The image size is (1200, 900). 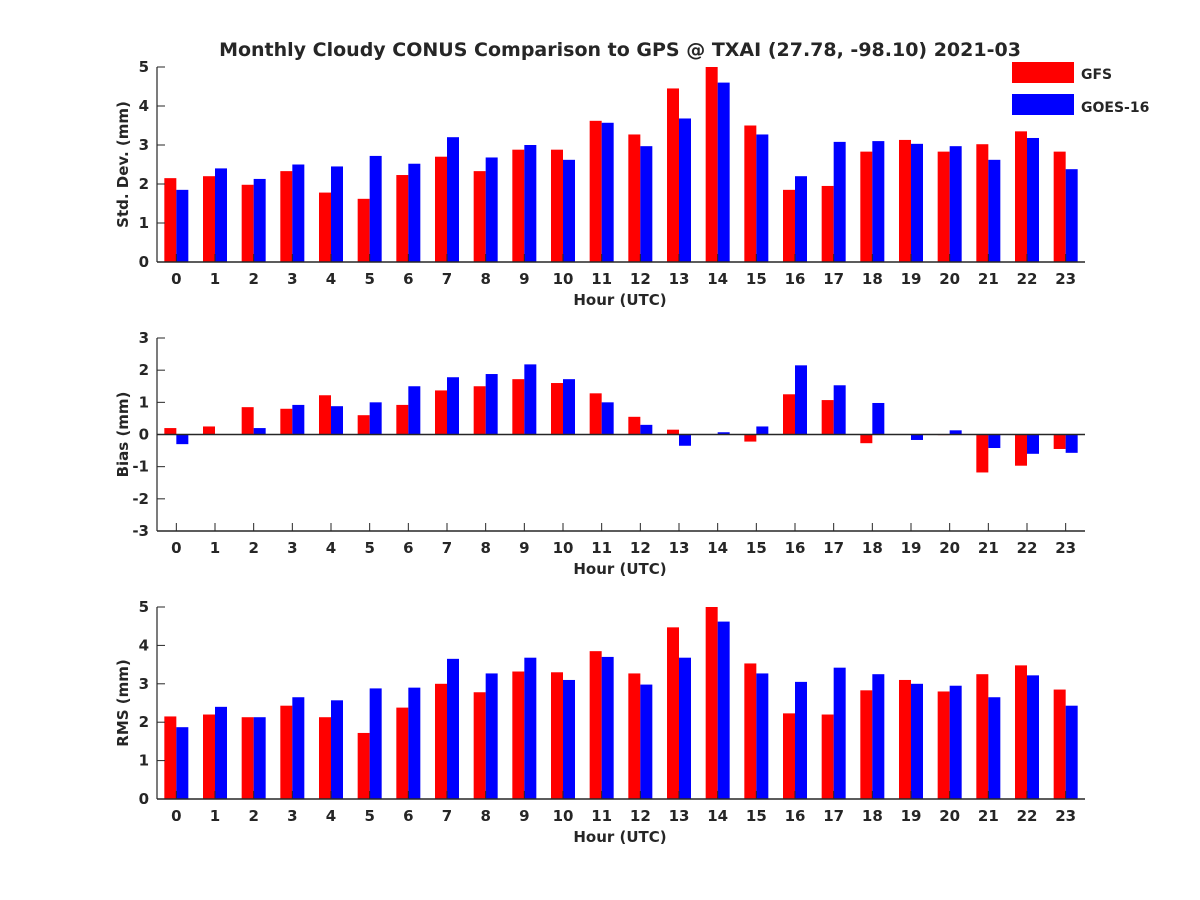 What do you see at coordinates (756, 816) in the screenshot?
I see `x-tick-label-rms-15: 15` at bounding box center [756, 816].